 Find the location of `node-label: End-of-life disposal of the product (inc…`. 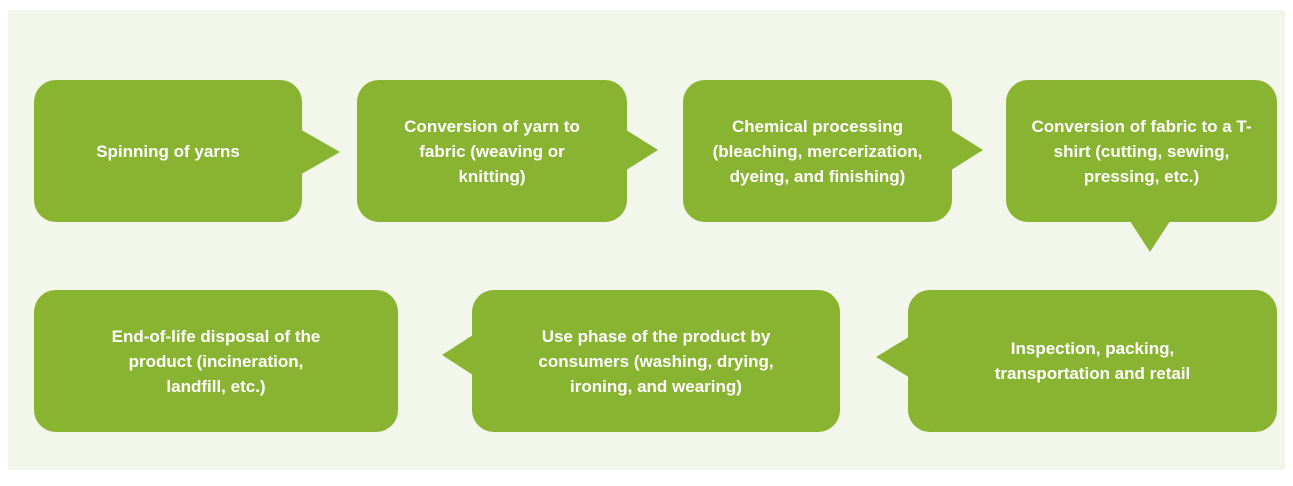

node-label: End-of-life disposal of the product (inc… is located at coordinates (216, 361).